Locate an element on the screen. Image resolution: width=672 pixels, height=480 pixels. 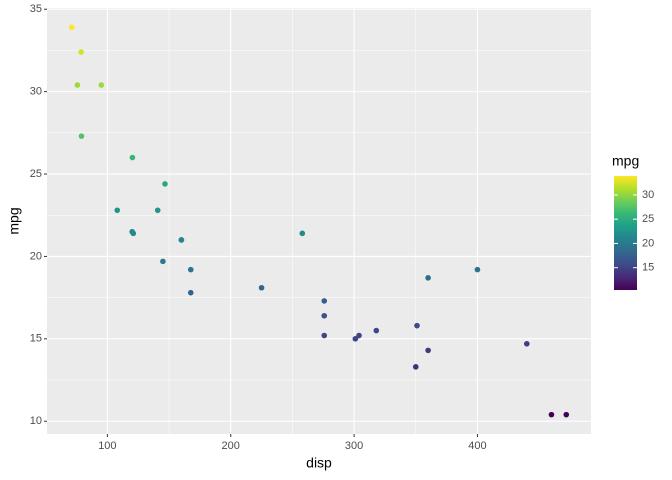
colorbar is located at coordinates (625, 233).